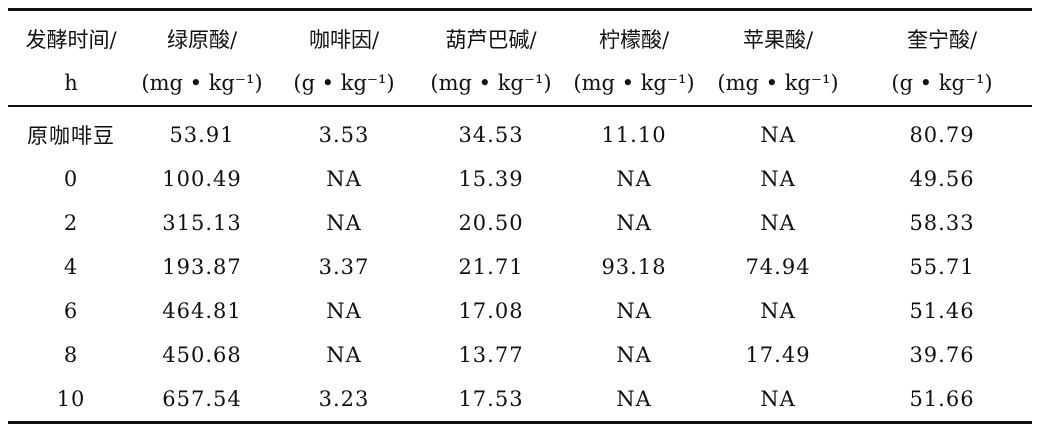 This screenshot has height=432, width=1040. I want to click on table-row: 10 657.54 3.23 17.53 NA NA 51.66, so click(520, 400).